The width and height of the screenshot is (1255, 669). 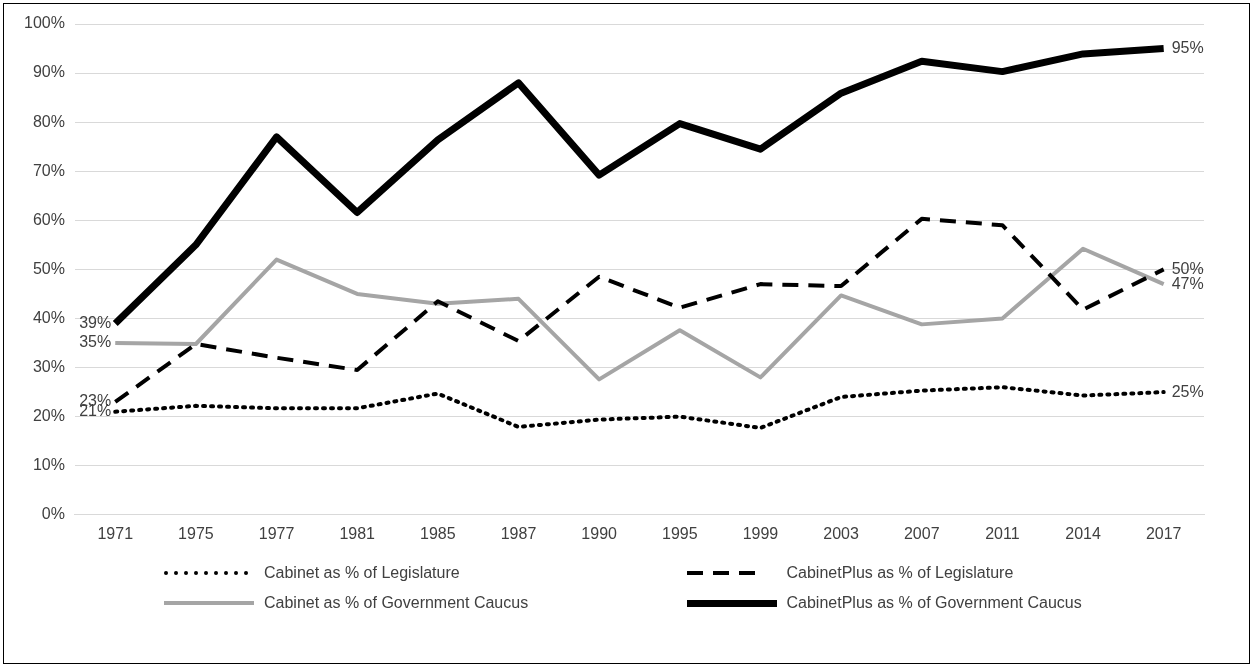 I want to click on x-tick-label: 2007, so click(x=921, y=533).